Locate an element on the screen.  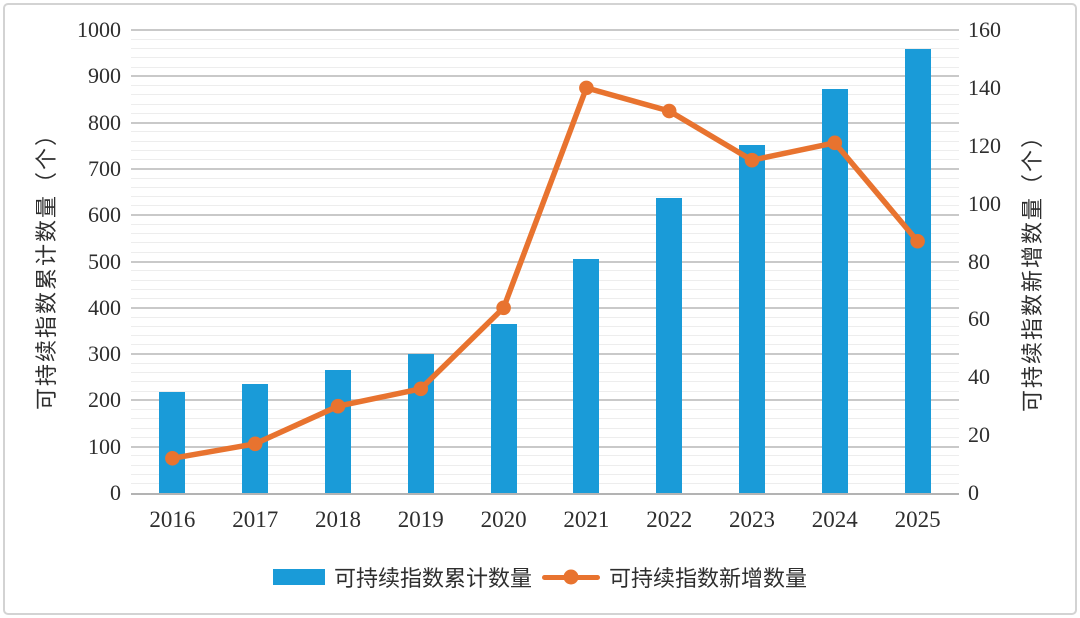
x-axis-label-2023: 2023 is located at coordinates (751, 519).